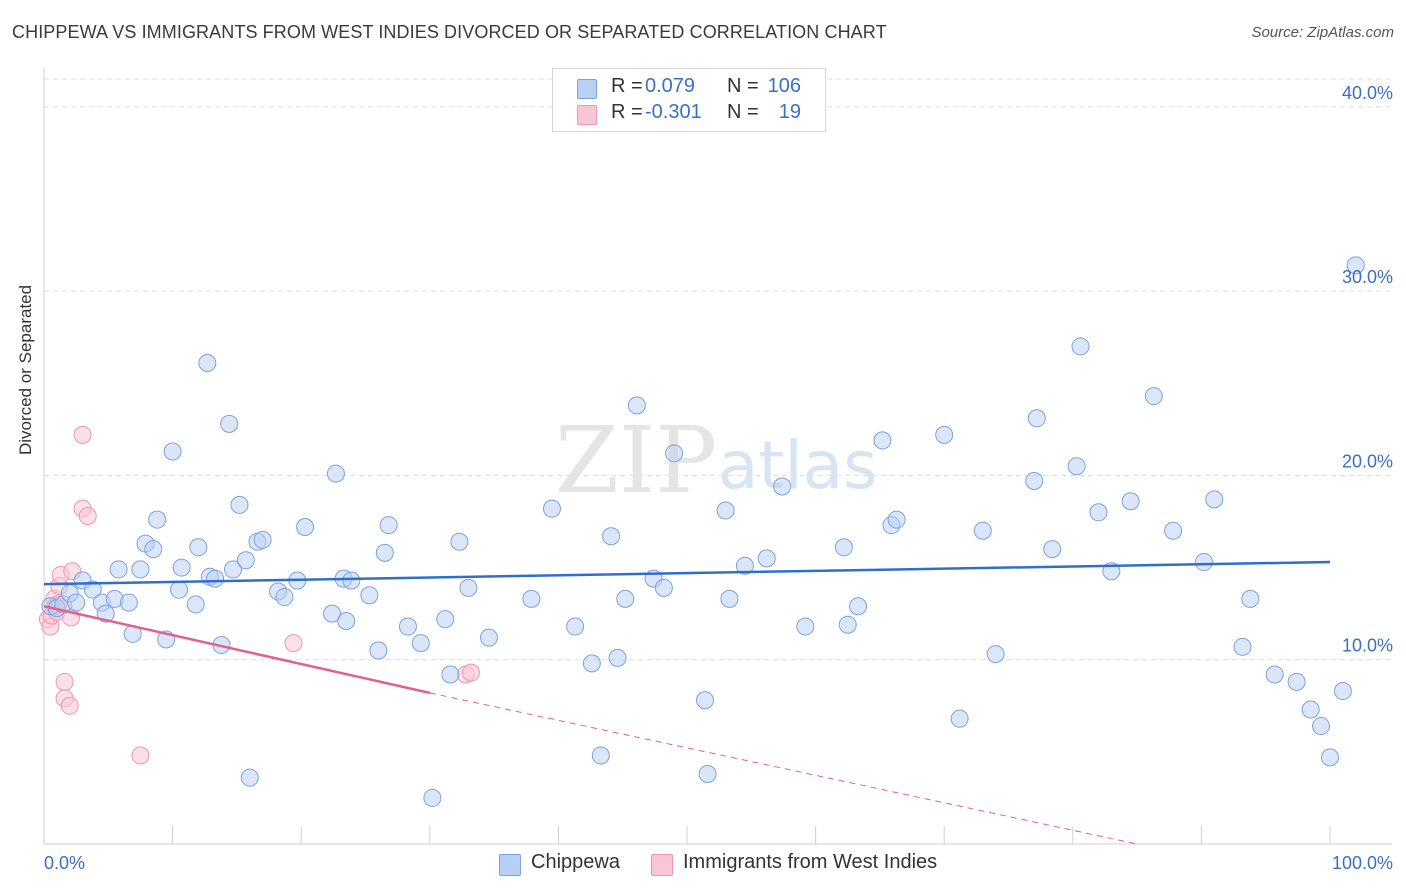 This screenshot has width=1406, height=892. Describe the element at coordinates (798, 465) in the screenshot. I see `watermark-atlas: atlas` at that location.